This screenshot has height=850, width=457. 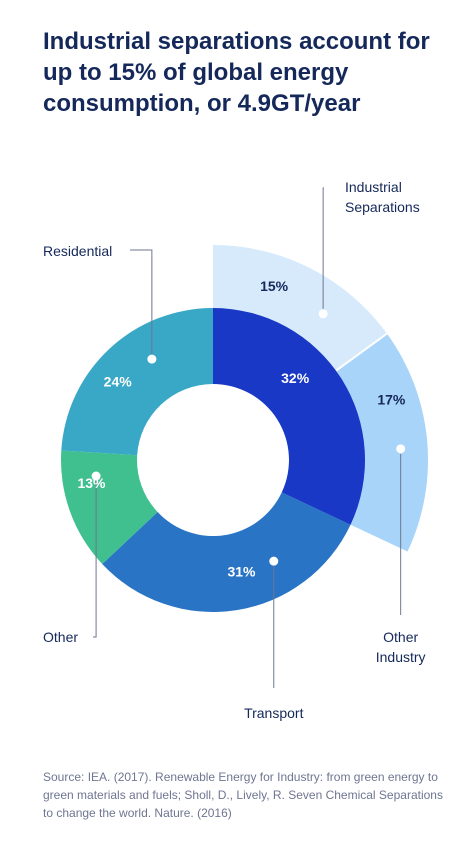 I want to click on callout-other-industry: Other Industry, so click(x=401, y=647).